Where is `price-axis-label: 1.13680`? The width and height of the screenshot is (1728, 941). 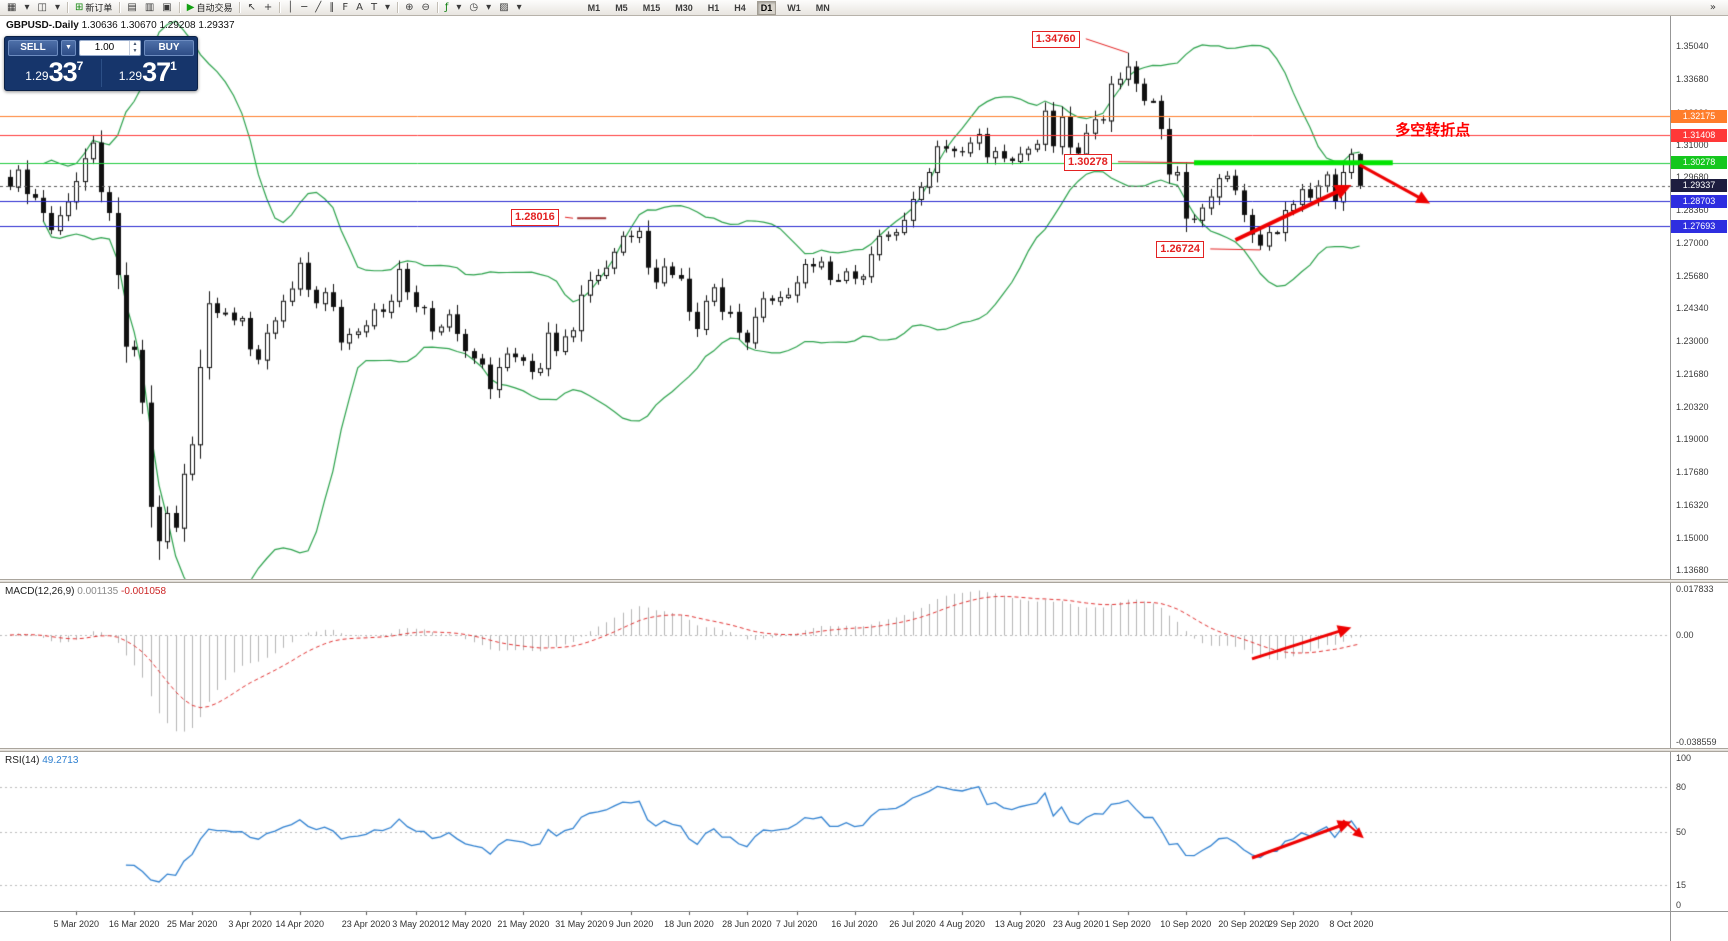
price-axis-label: 1.13680 is located at coordinates (1692, 569).